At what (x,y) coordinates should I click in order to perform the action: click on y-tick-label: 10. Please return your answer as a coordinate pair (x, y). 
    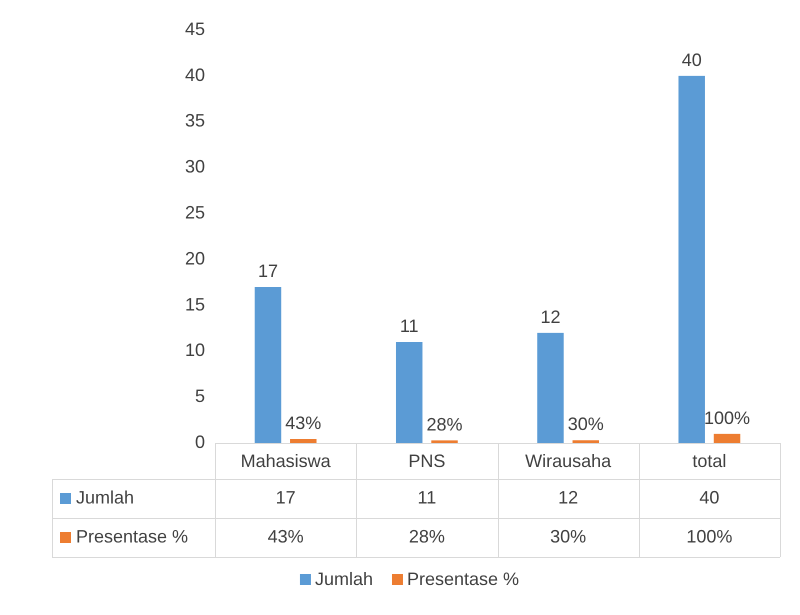
    Looking at the image, I should click on (194, 350).